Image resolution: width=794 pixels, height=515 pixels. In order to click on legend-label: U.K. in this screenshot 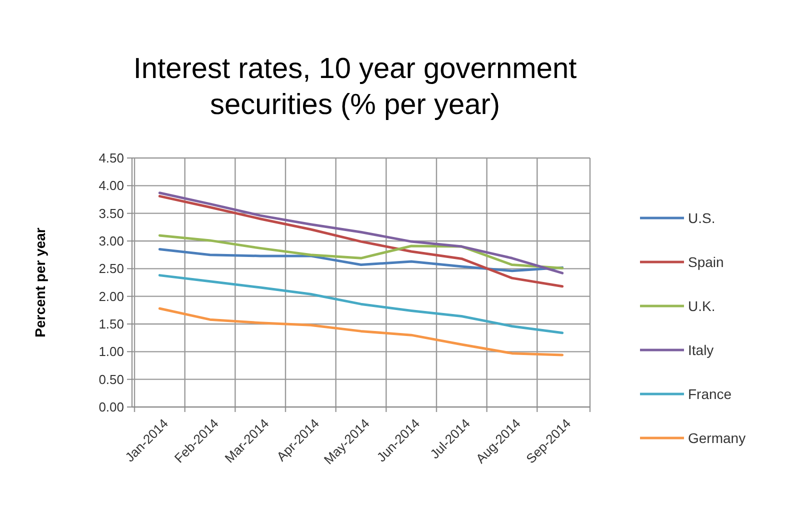, I will do `click(702, 306)`.